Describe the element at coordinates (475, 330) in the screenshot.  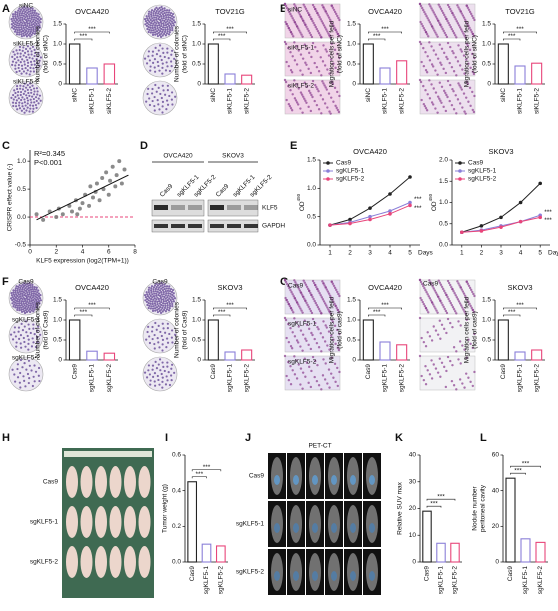
I see `y-axis-label: (fold of cas9)` at that location.